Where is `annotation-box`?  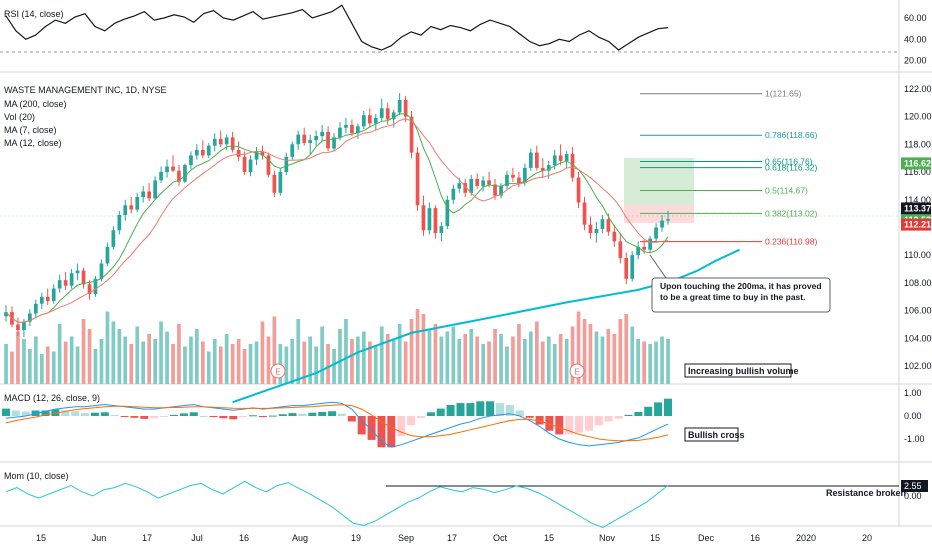
annotation-box is located at coordinates (741, 295).